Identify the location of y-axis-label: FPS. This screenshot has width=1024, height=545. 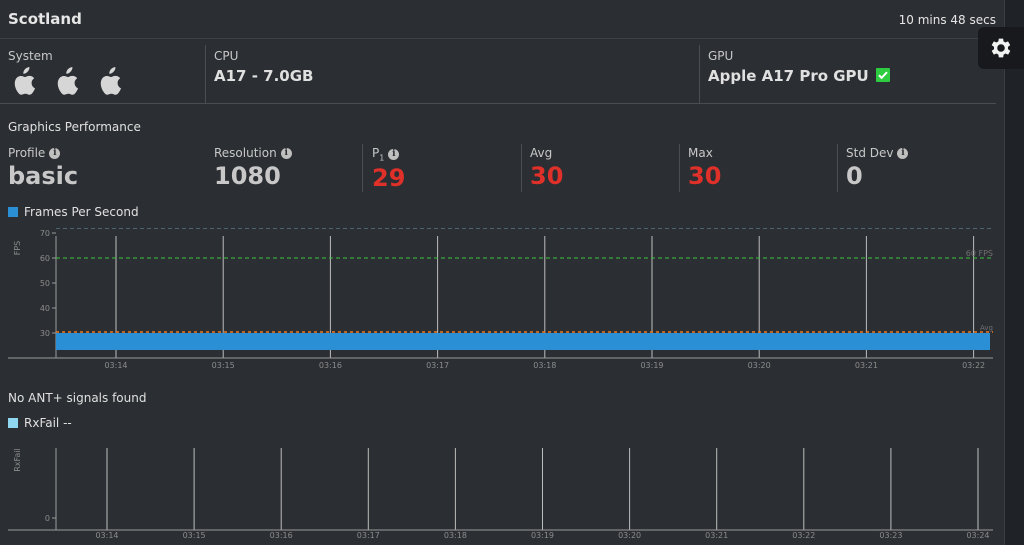
(17, 248).